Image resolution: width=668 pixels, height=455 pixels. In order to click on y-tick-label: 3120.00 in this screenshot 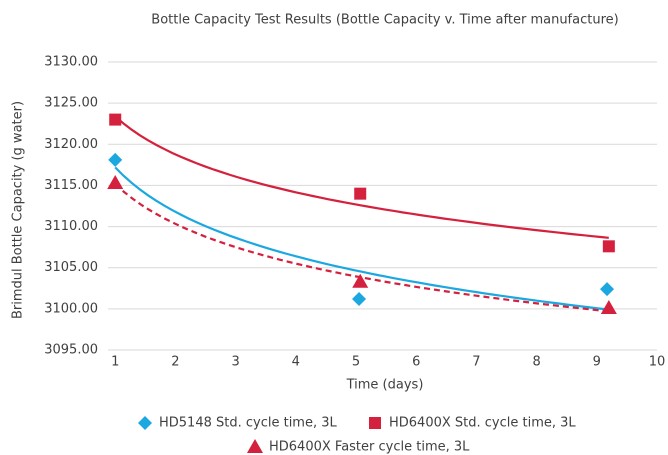, I will do `click(71, 144)`.